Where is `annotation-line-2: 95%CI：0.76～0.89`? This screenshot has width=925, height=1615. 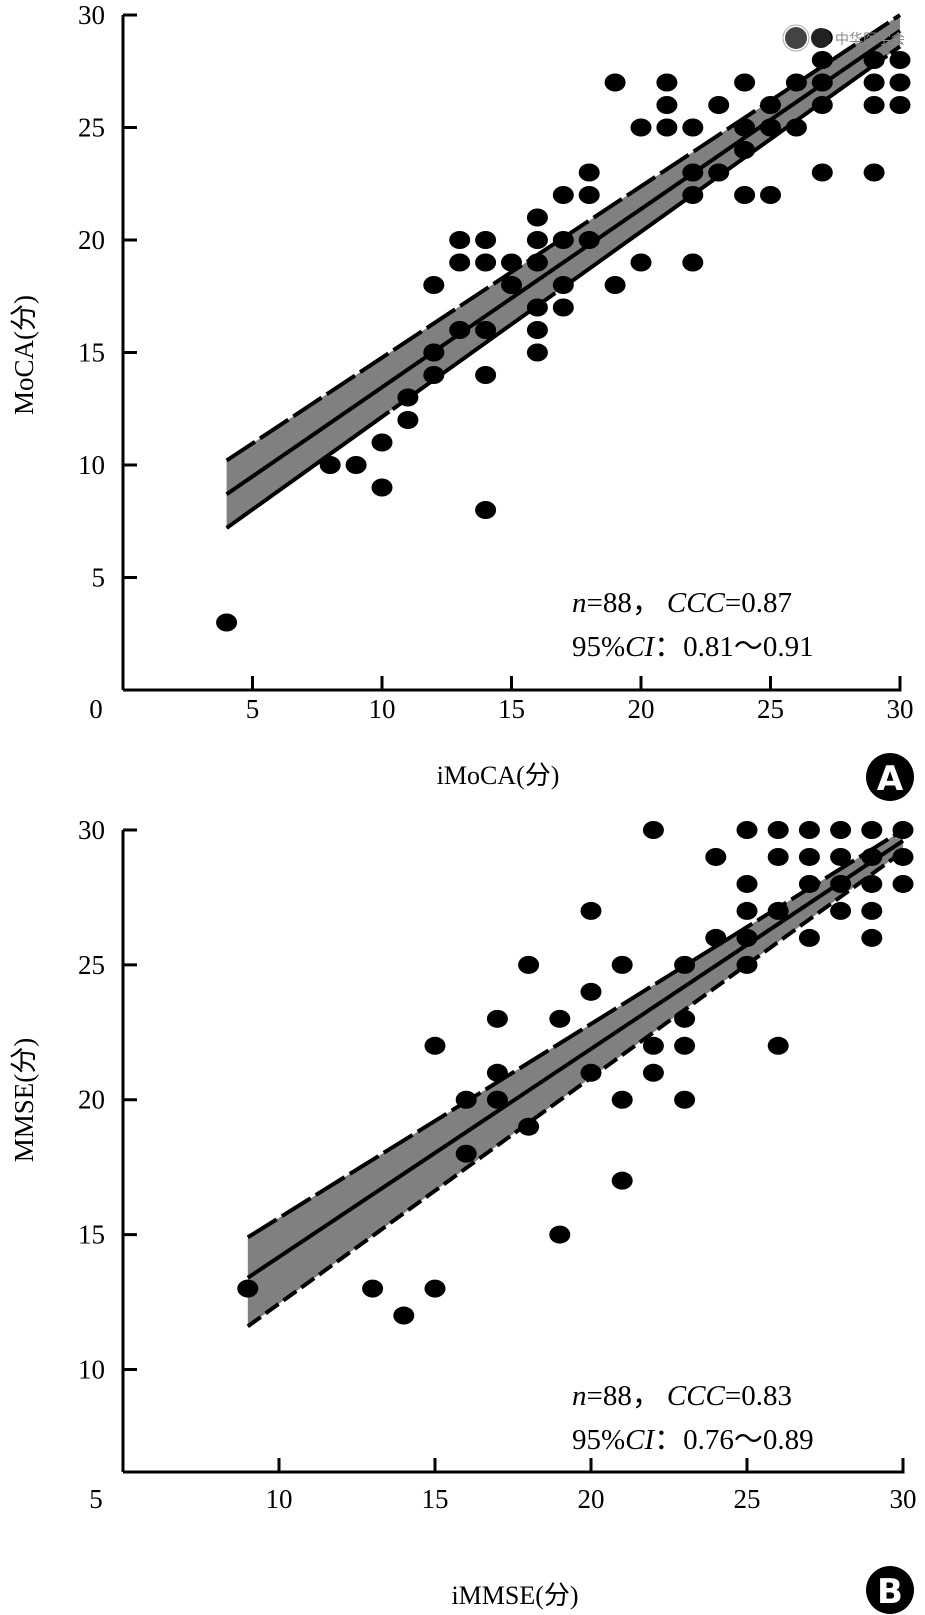
annotation-line-2: 95%CI：0.76～0.89 is located at coordinates (693, 1440).